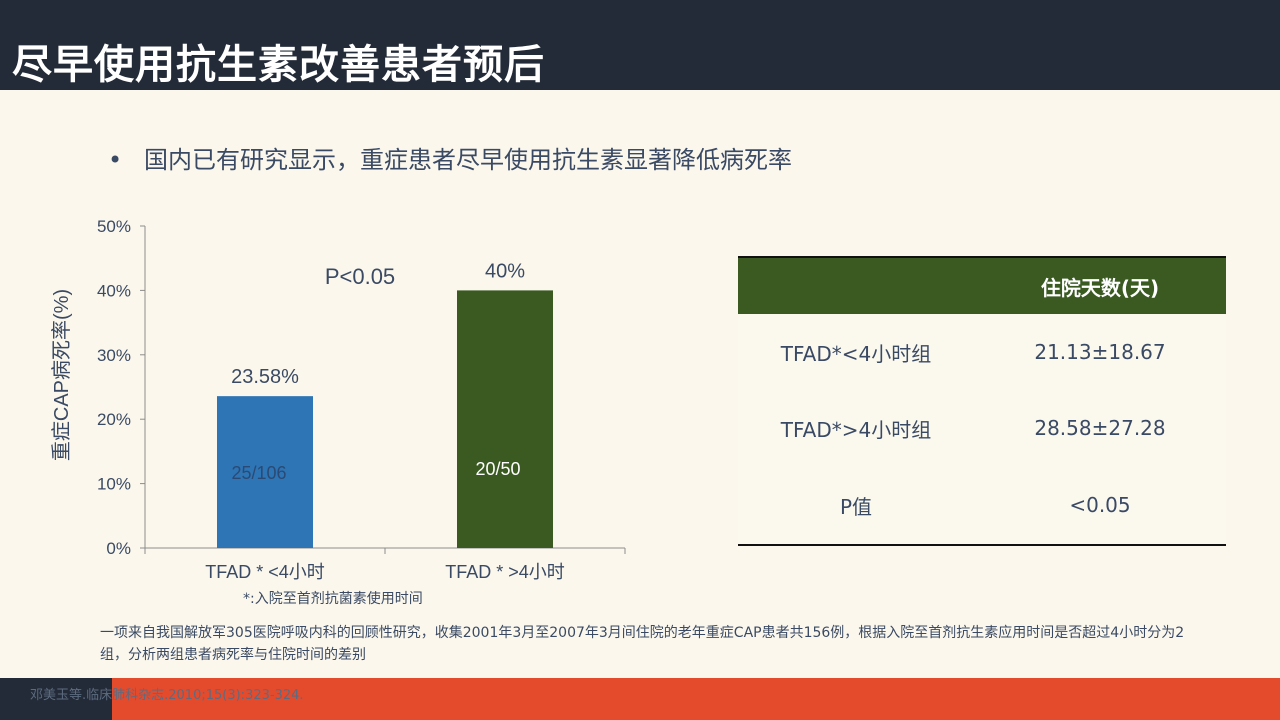  Describe the element at coordinates (258, 473) in the screenshot. I see `bar-count-label: 25/106` at that location.